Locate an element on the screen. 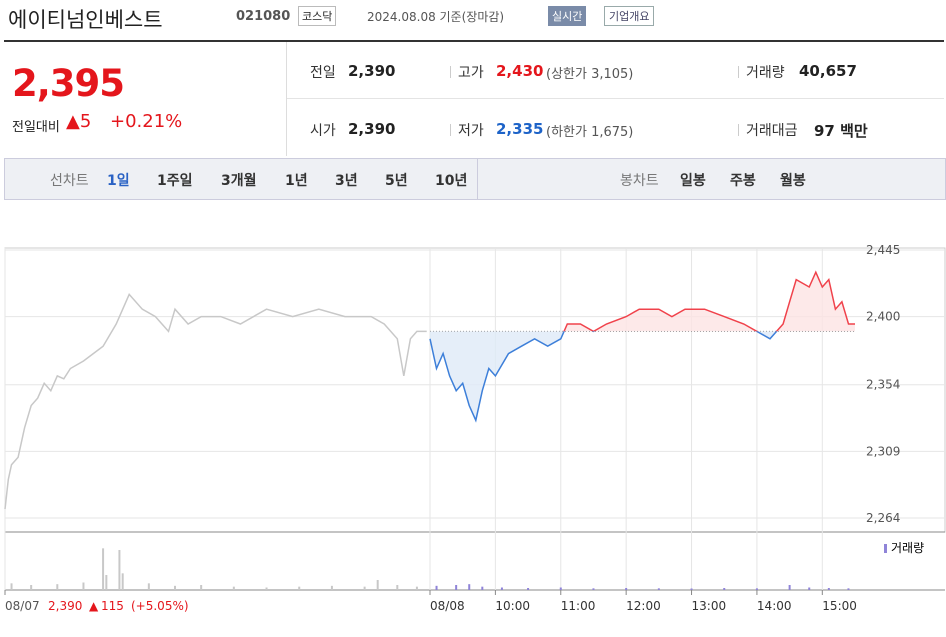 The width and height of the screenshot is (946, 637). x-tick-label: 08/08 is located at coordinates (447, 606).